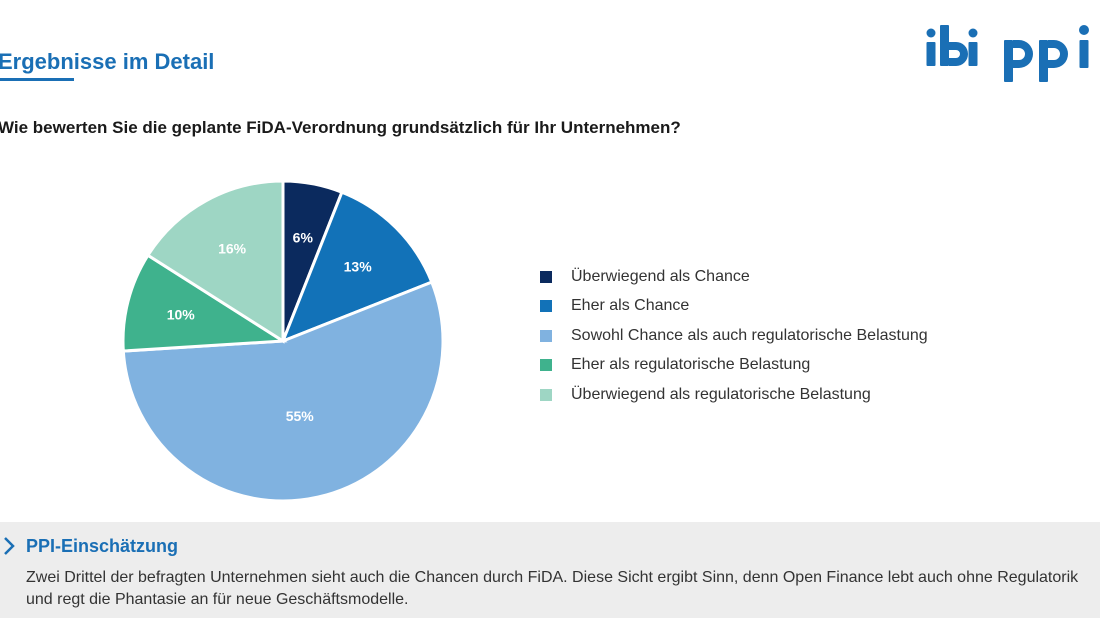  What do you see at coordinates (9, 546) in the screenshot?
I see `chevron-right-icon` at bounding box center [9, 546].